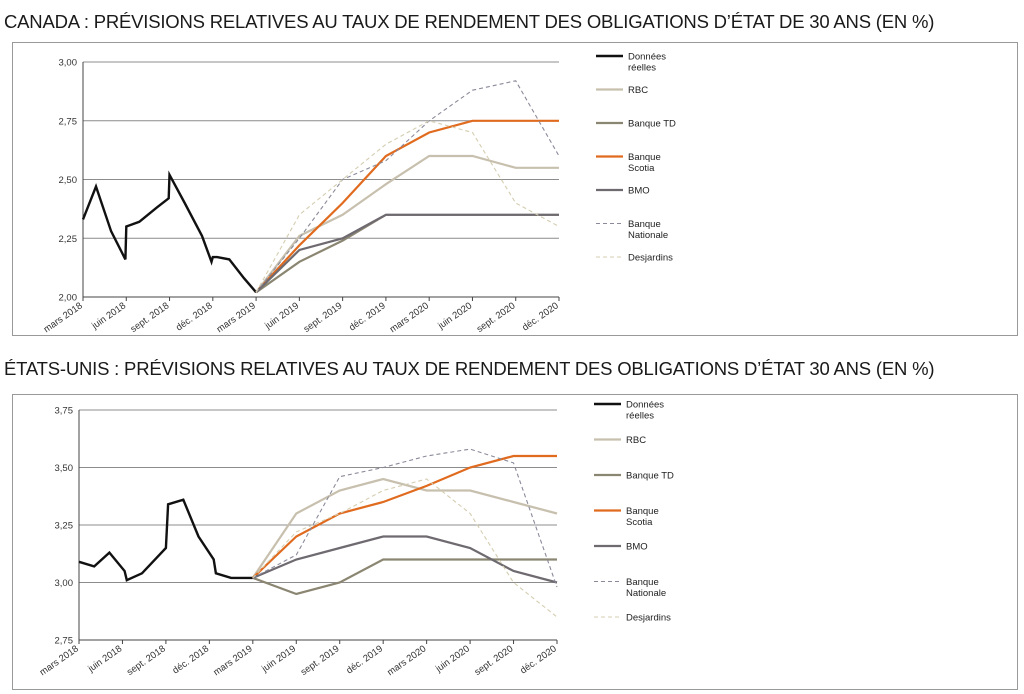 The width and height of the screenshot is (1024, 694). Describe the element at coordinates (68, 298) in the screenshot. I see `y-tick-label: 2,00` at that location.